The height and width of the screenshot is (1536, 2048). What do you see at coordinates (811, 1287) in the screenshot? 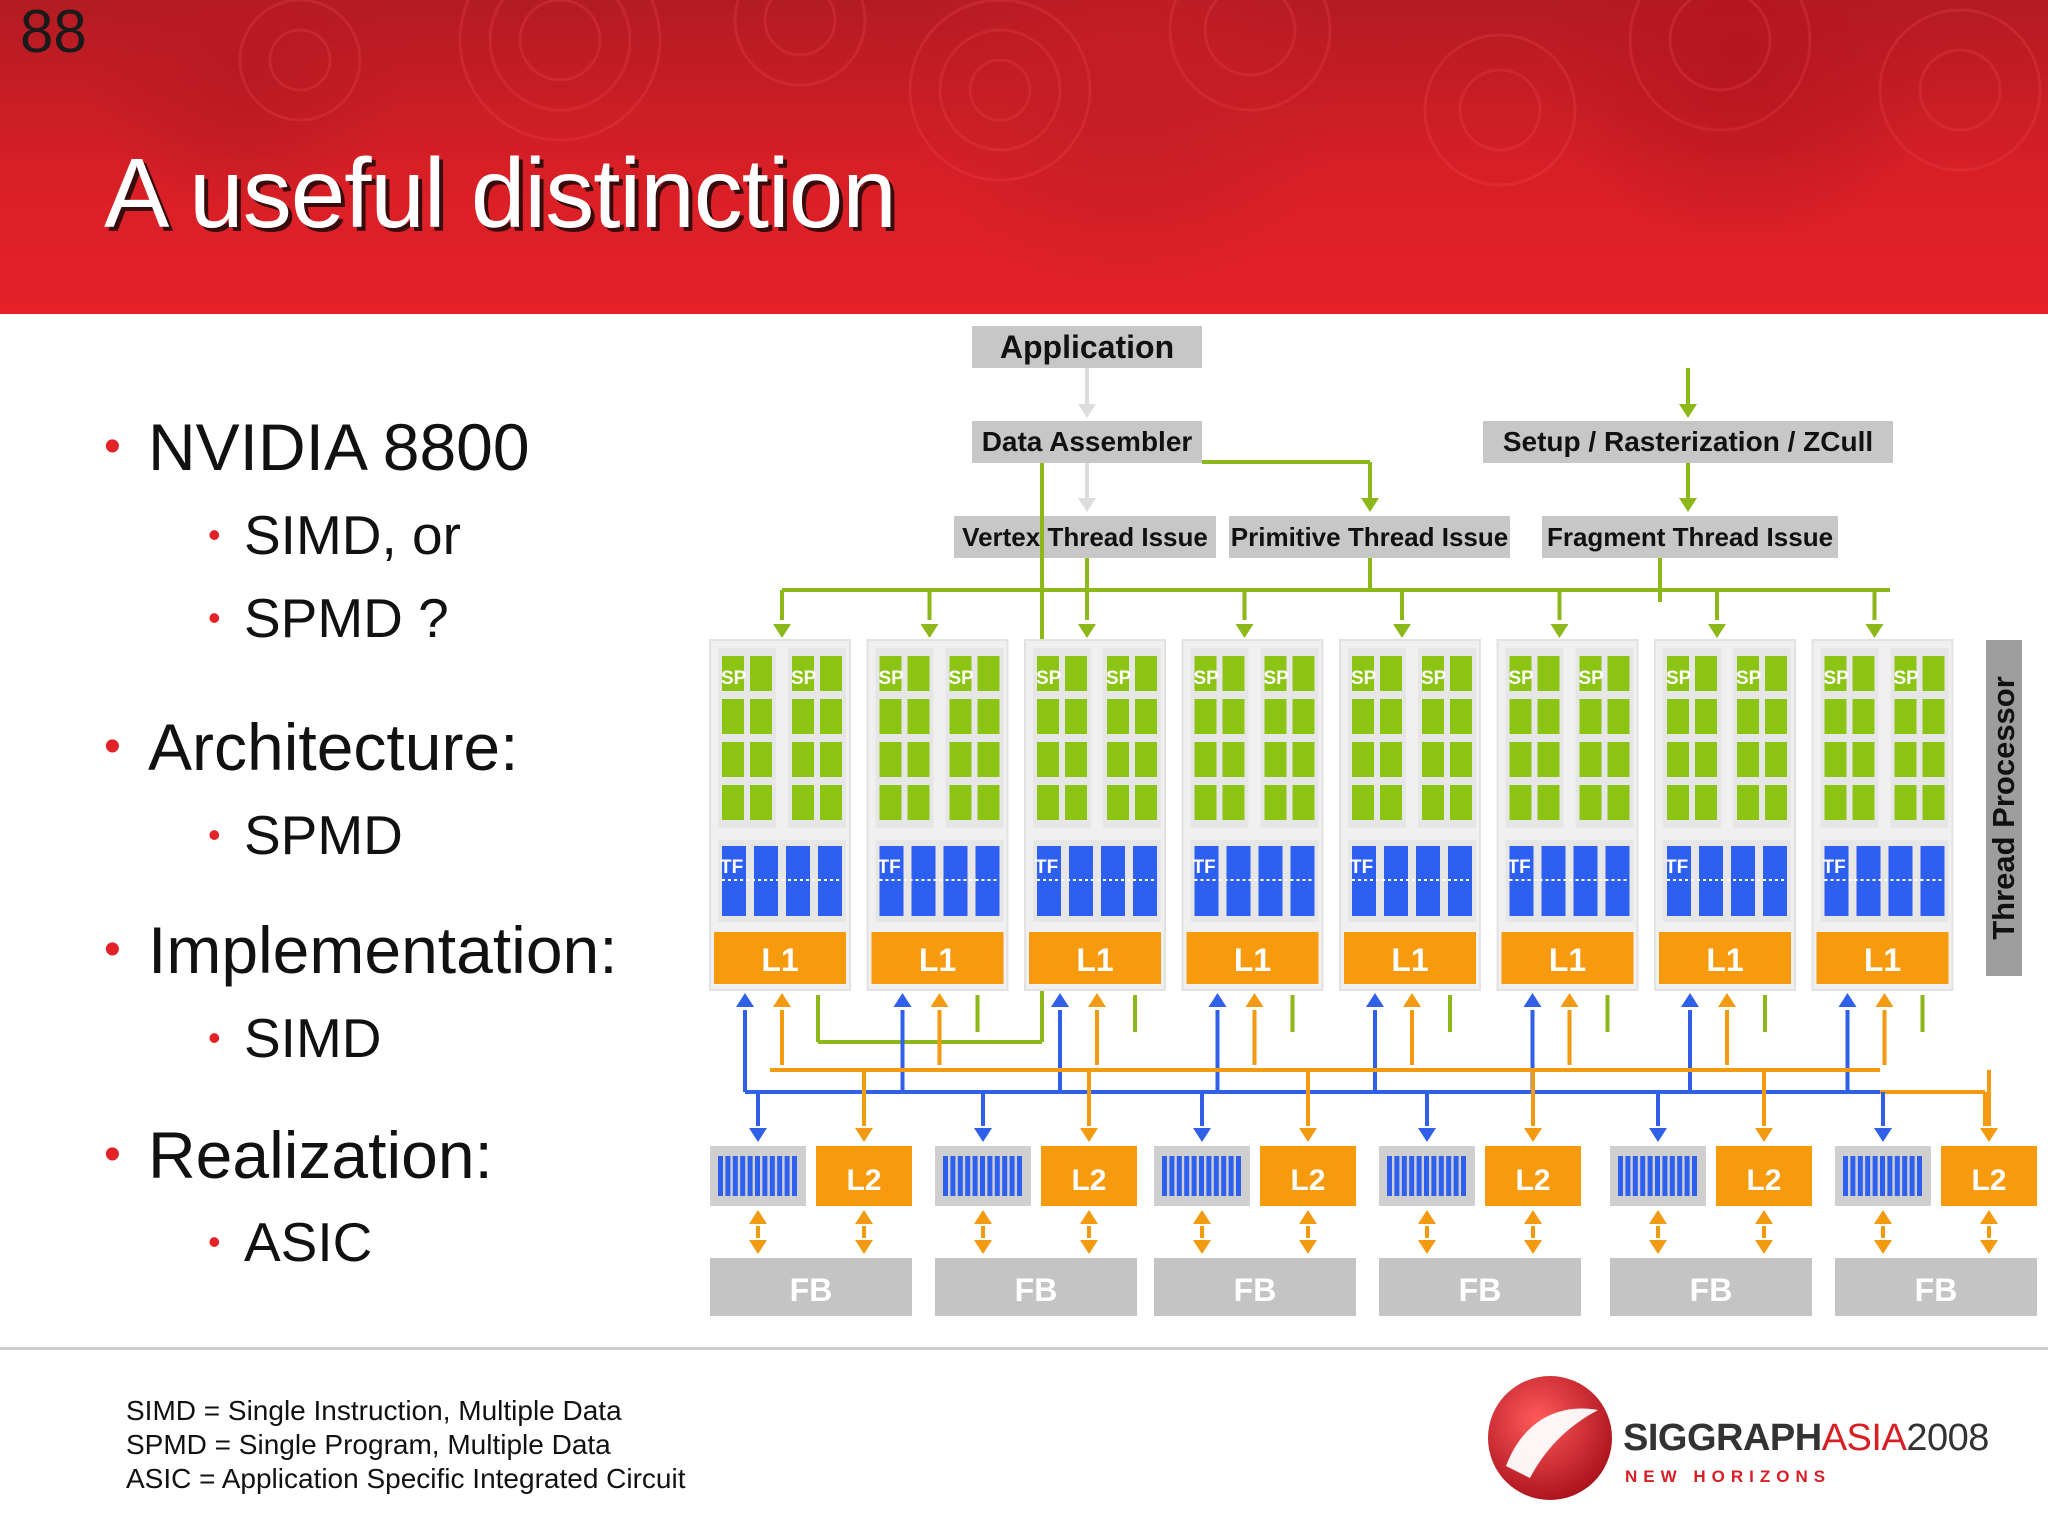
I see `frame-buffer` at bounding box center [811, 1287].